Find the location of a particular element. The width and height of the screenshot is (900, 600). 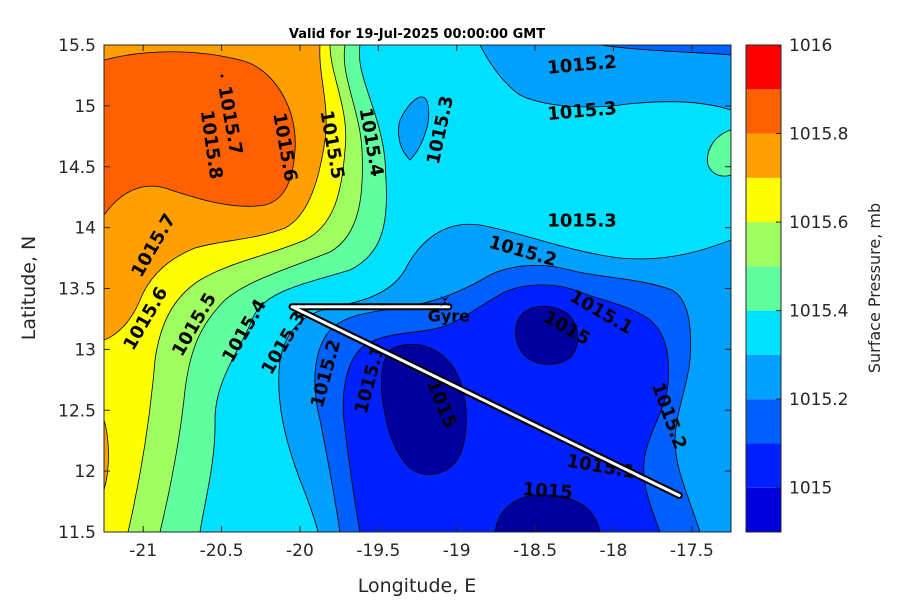

band-1014-9-east is located at coordinates (547, 335).